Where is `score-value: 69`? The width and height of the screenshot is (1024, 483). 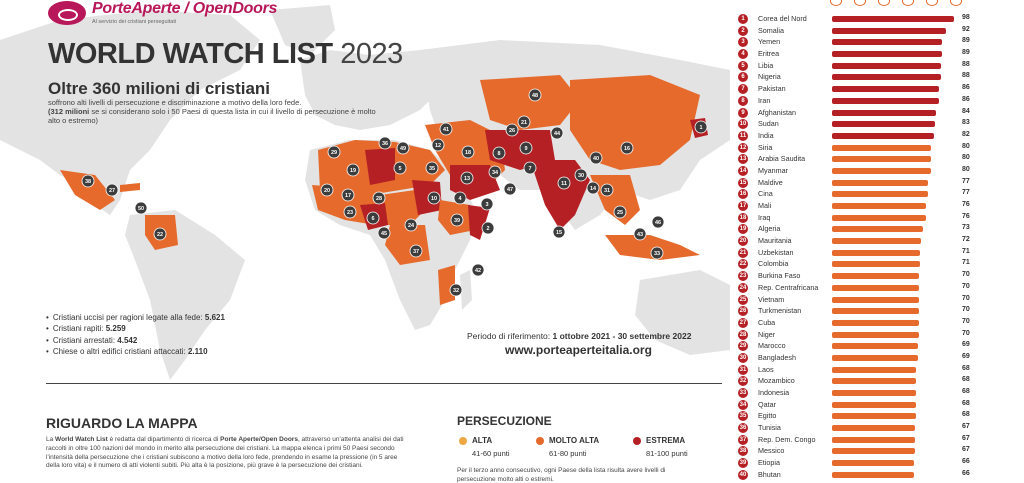
score-value: 69 is located at coordinates (966, 356).